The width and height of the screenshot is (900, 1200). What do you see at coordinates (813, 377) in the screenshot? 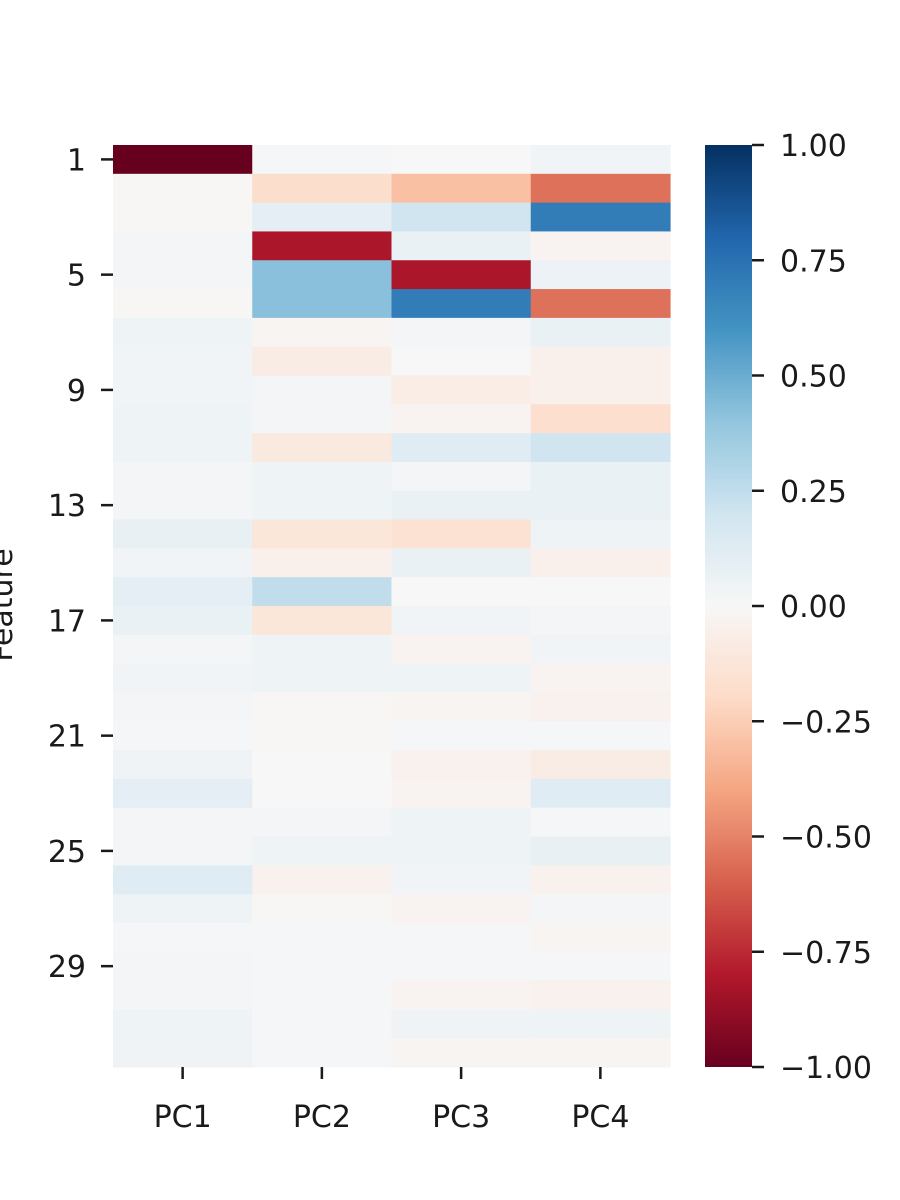
I see `colorbar-tick-label: 0.50` at bounding box center [813, 377].